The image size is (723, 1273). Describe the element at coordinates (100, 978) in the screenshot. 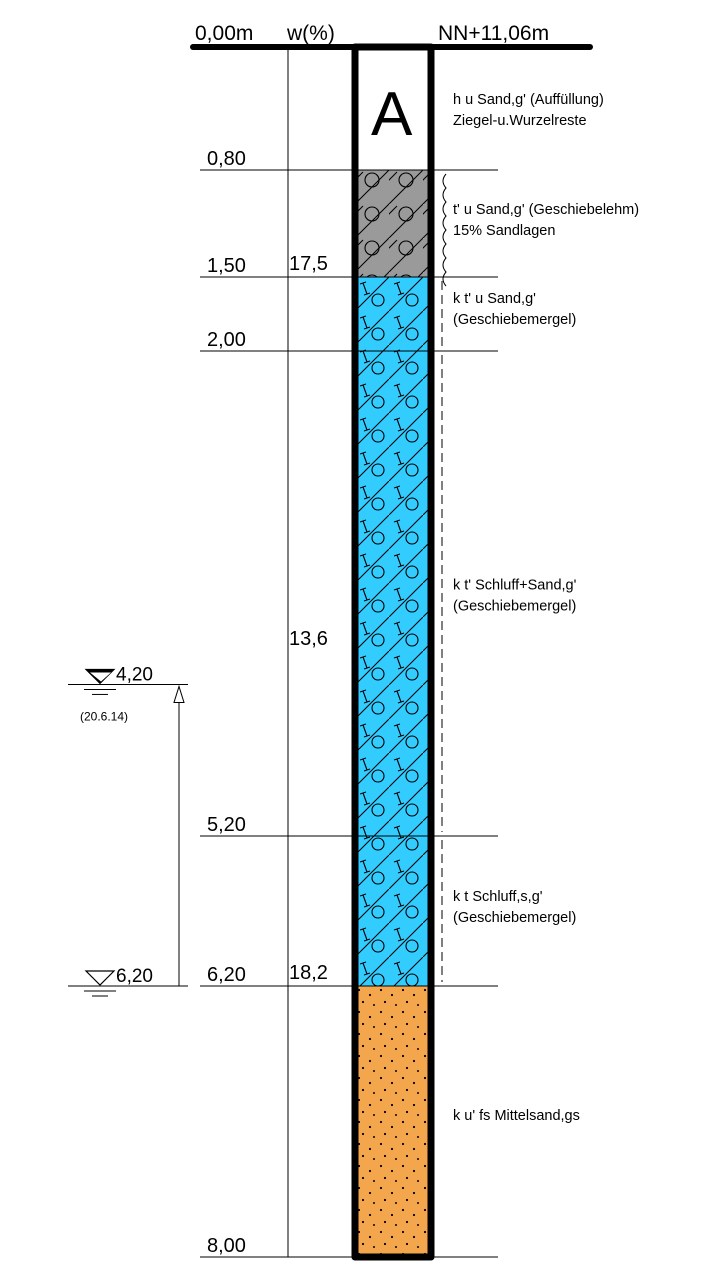

I see `water-level-triangle-icon` at that location.